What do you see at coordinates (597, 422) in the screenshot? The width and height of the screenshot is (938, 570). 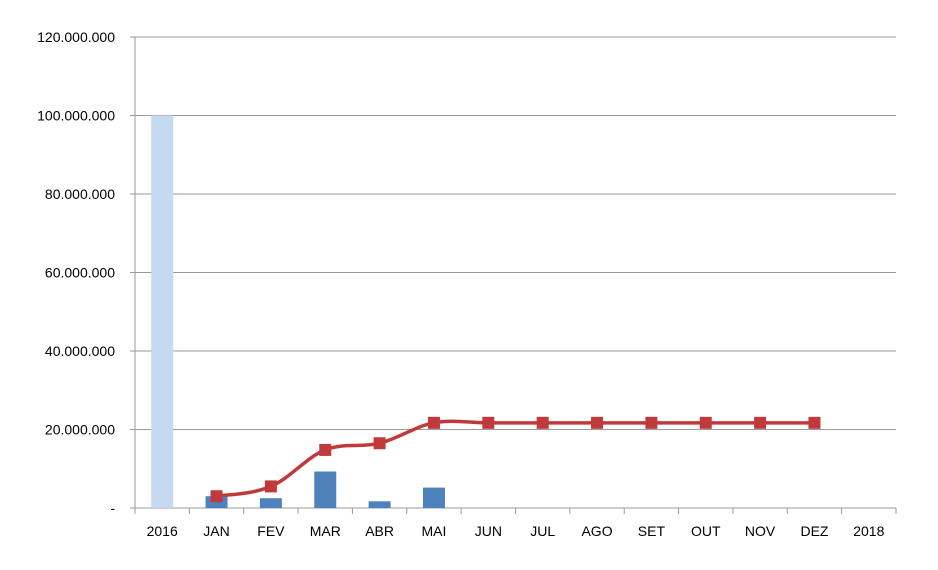 I see `line-marker-ago` at bounding box center [597, 422].